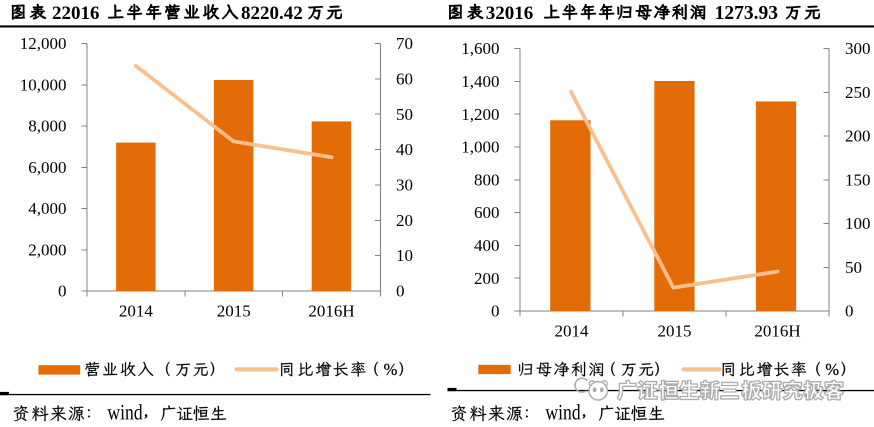 The width and height of the screenshot is (874, 427). What do you see at coordinates (404, 149) in the screenshot?
I see `svg-text: 40` at bounding box center [404, 149].